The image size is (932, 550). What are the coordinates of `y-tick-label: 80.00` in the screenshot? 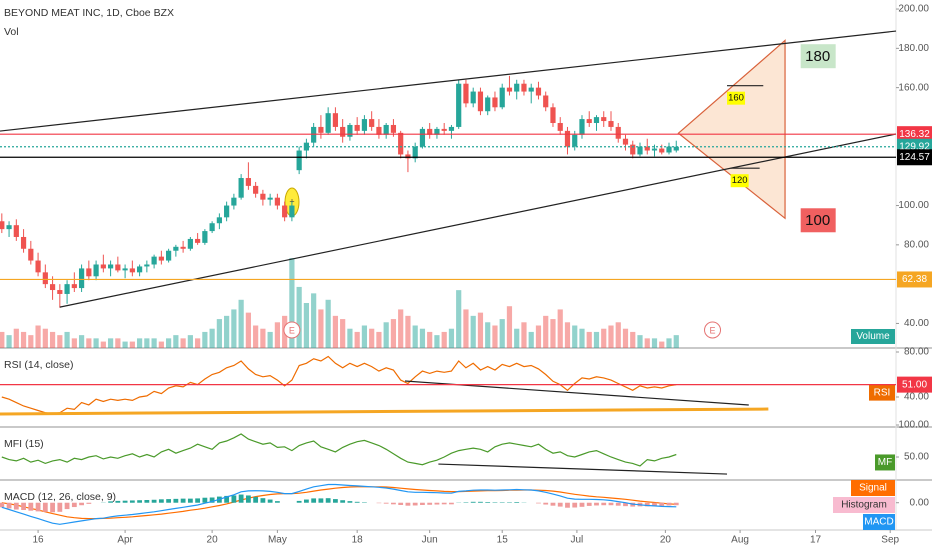 It's located at (916, 244).